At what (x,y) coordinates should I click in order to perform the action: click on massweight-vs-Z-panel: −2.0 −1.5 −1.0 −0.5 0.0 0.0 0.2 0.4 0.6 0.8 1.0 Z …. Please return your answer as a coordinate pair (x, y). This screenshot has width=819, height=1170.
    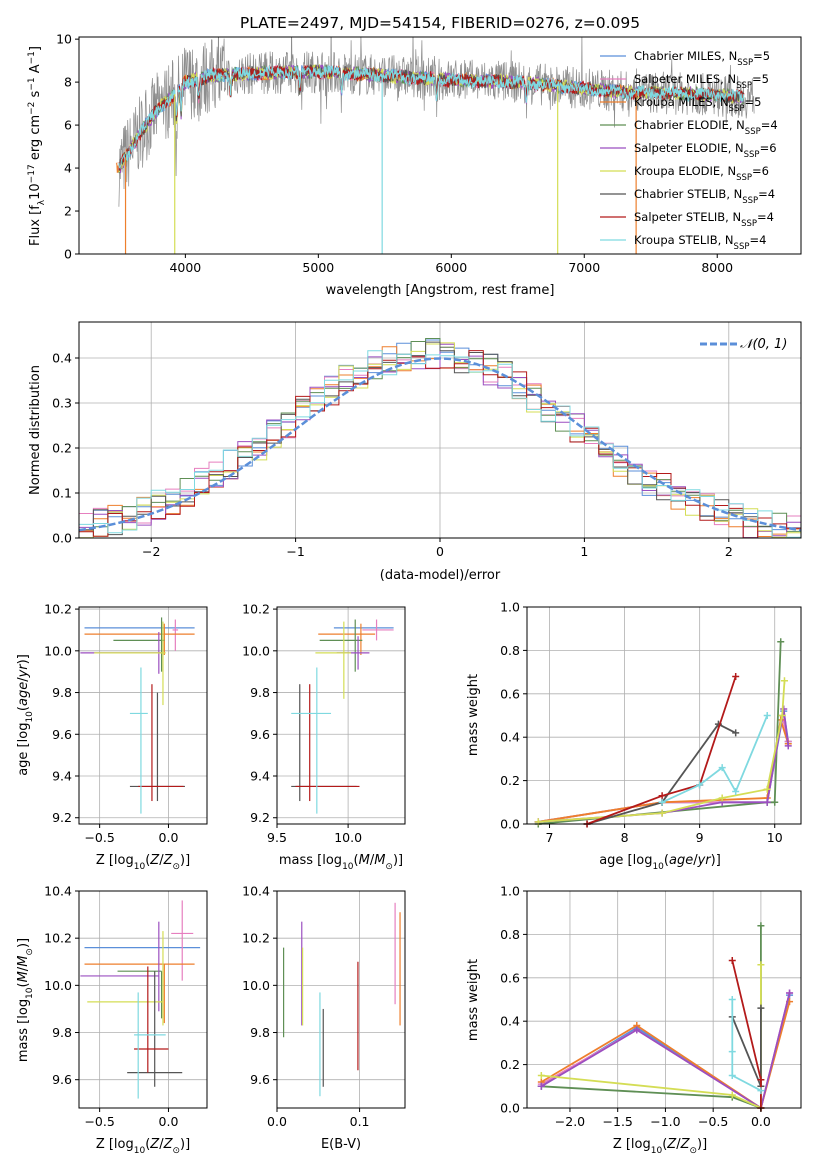
    Looking at the image, I should click on (634, 1020).